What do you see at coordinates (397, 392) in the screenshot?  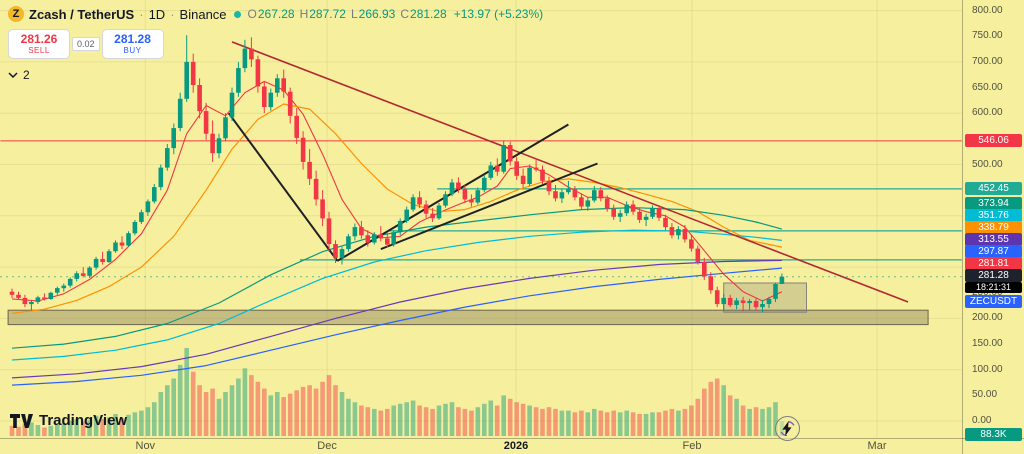 I see `volume-bars` at bounding box center [397, 392].